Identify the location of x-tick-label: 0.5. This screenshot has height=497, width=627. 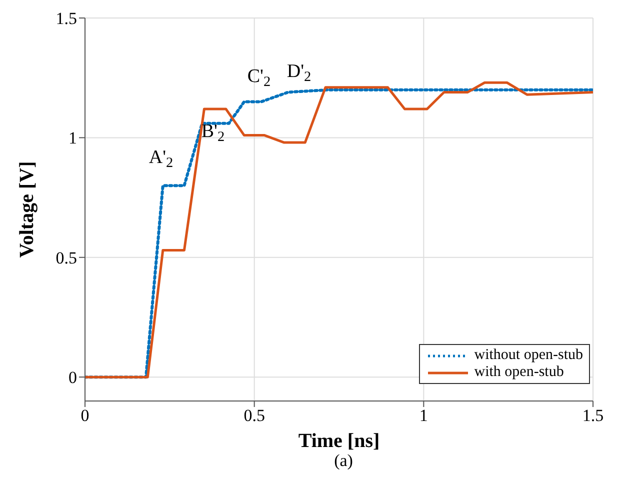
(254, 416).